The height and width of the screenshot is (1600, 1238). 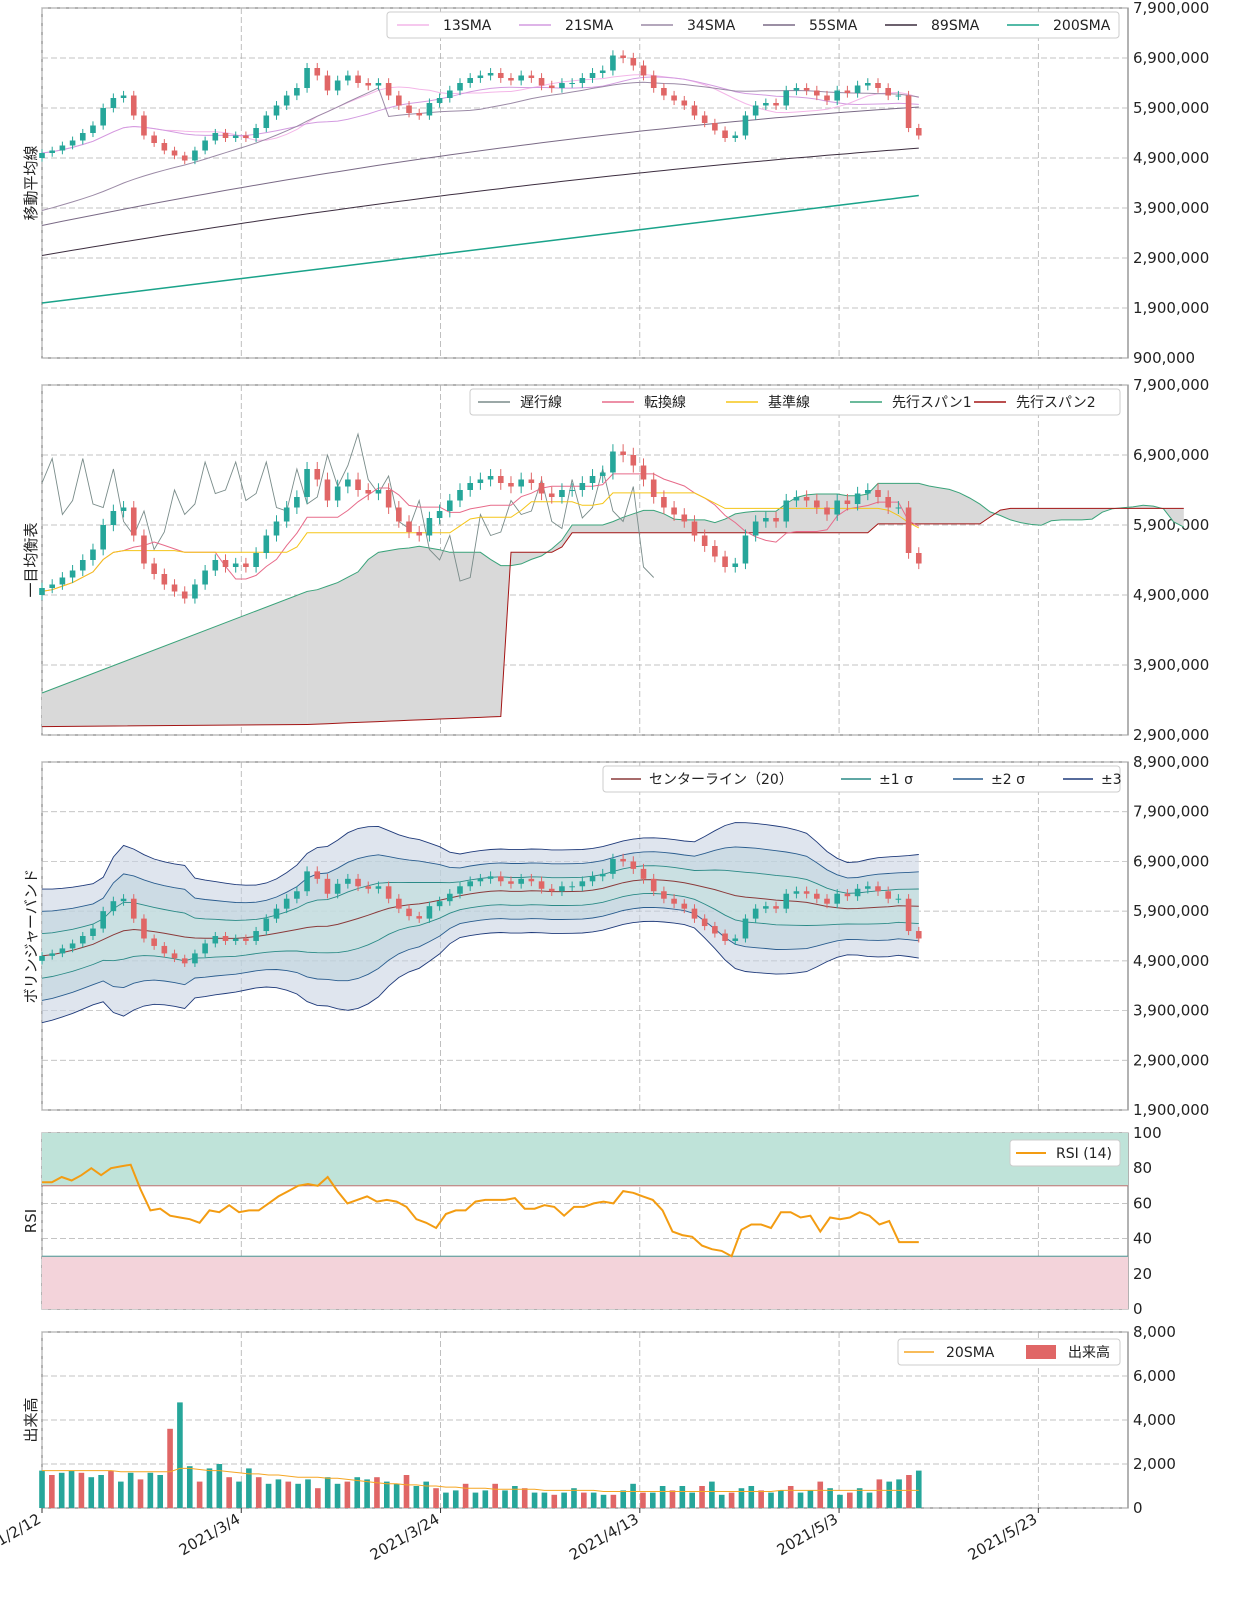 I want to click on bollinger-ytick: 2,900,000, so click(x=1171, y=1060).